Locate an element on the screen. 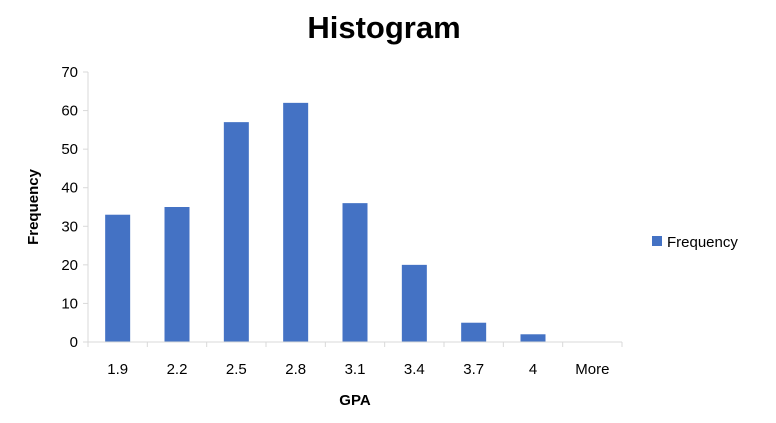 The width and height of the screenshot is (776, 423). y-tick-label: 20 is located at coordinates (69, 265).